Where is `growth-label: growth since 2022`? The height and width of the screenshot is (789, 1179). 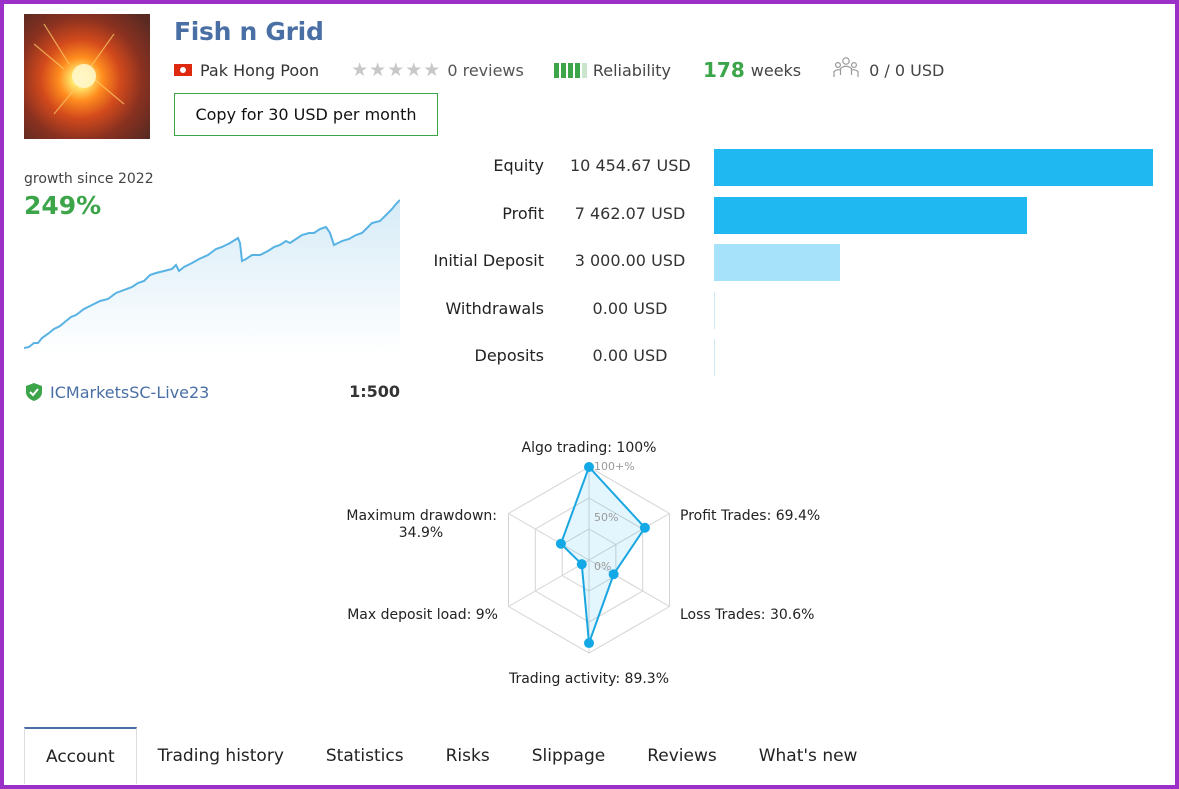
growth-label: growth since 2022 is located at coordinates (89, 179).